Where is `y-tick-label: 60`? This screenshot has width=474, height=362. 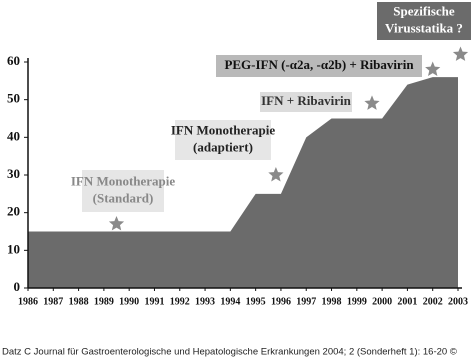 y-tick-label: 60 is located at coordinates (13, 60).